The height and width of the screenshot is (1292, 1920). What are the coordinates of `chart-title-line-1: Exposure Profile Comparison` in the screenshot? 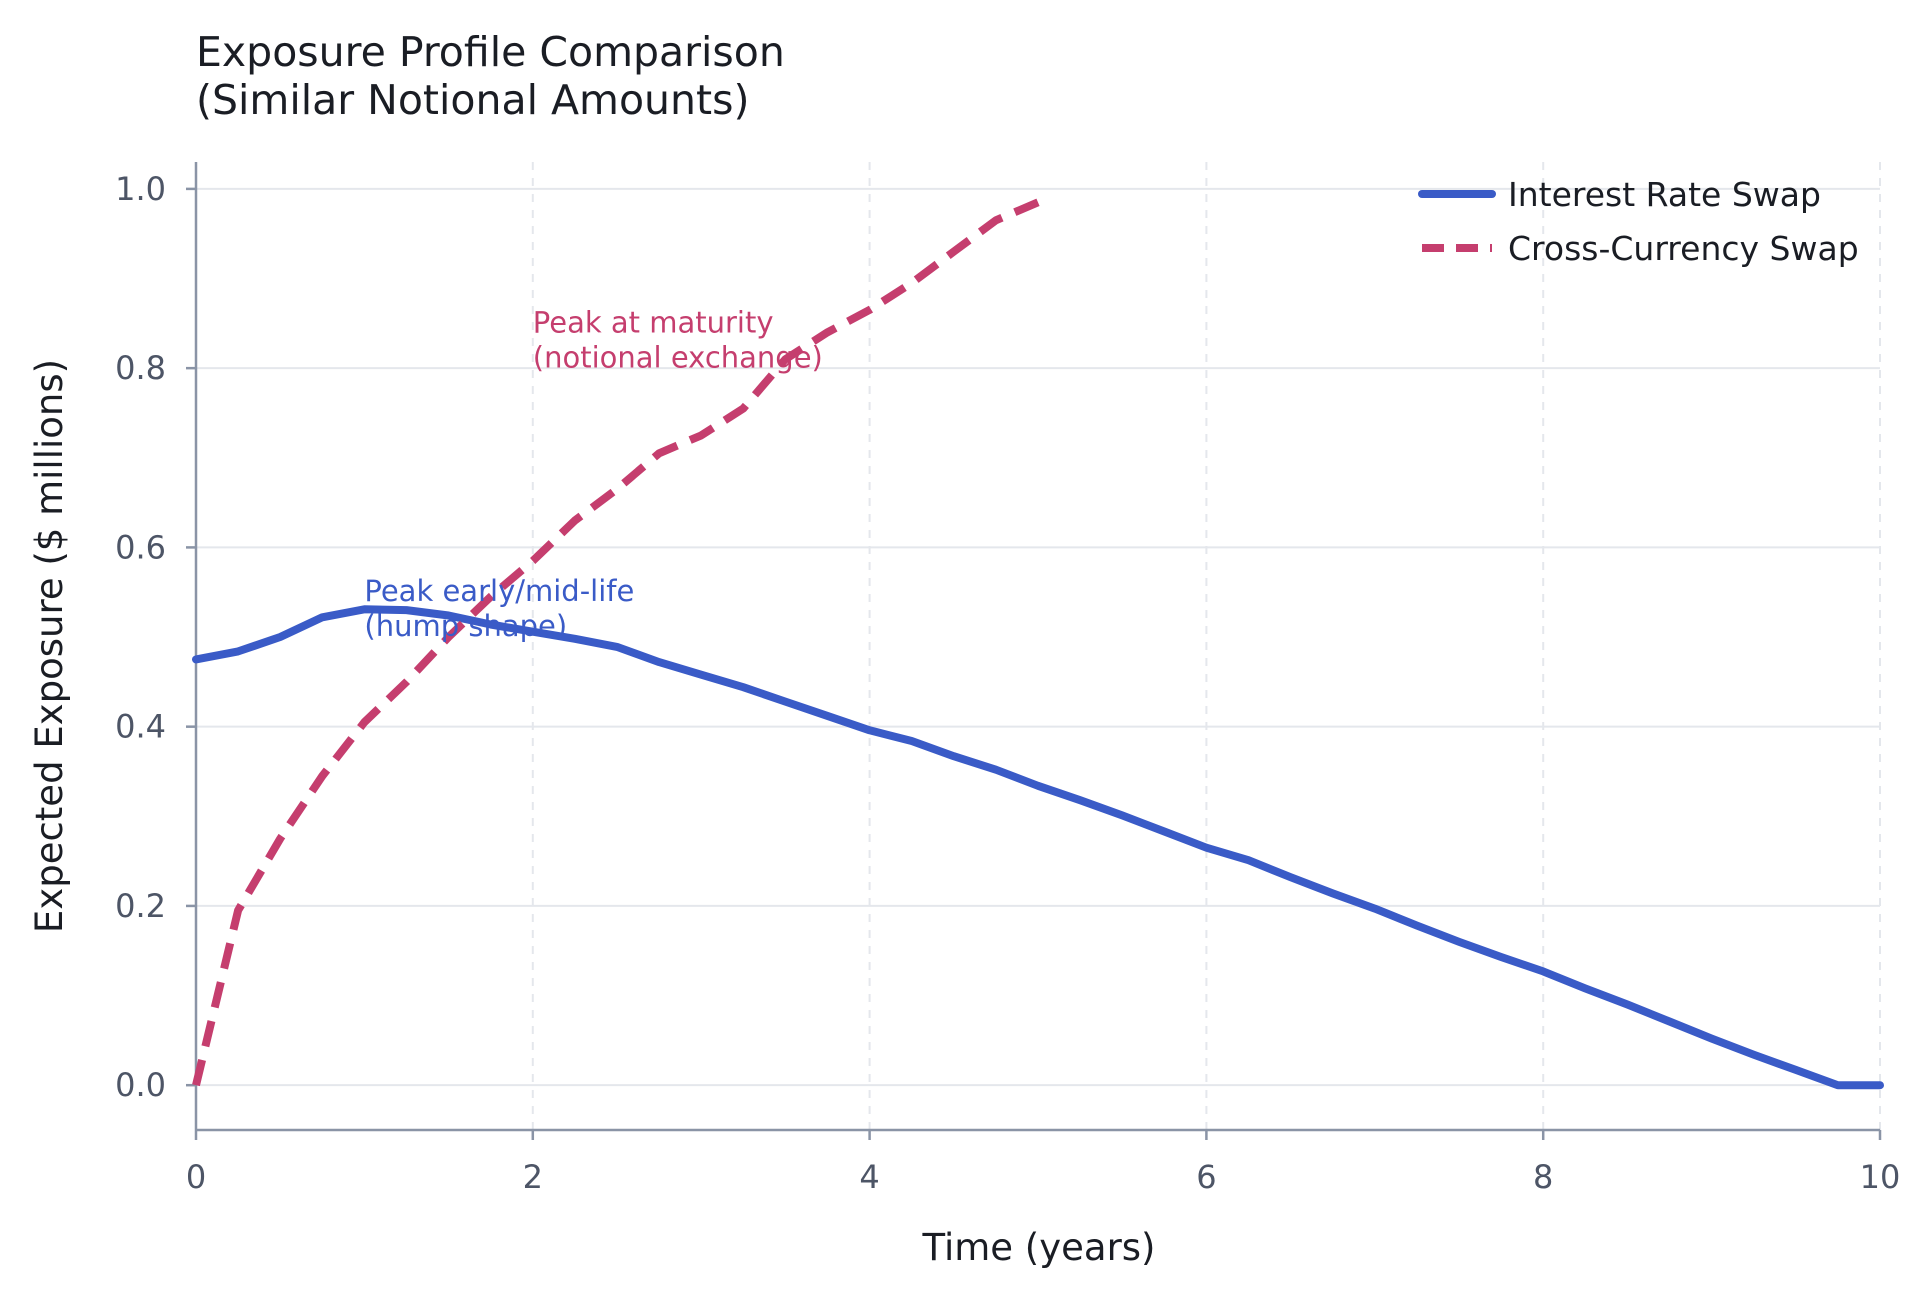 It's located at (490, 52).